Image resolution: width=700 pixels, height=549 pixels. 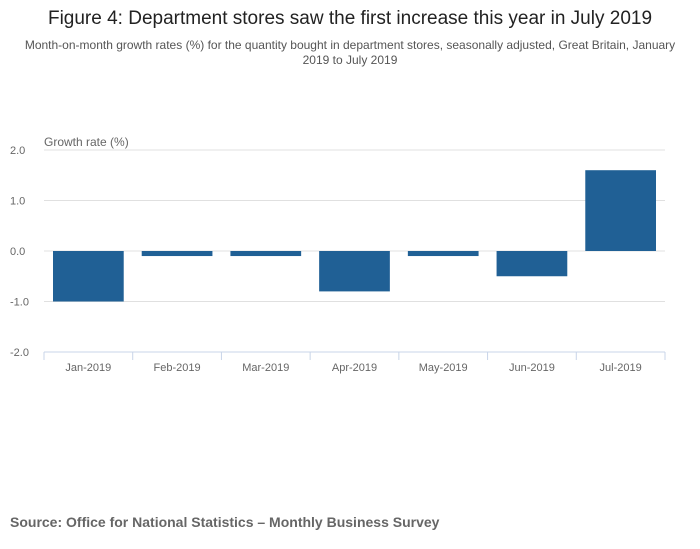 What do you see at coordinates (621, 368) in the screenshot?
I see `x-tick-label: Jul-2019` at bounding box center [621, 368].